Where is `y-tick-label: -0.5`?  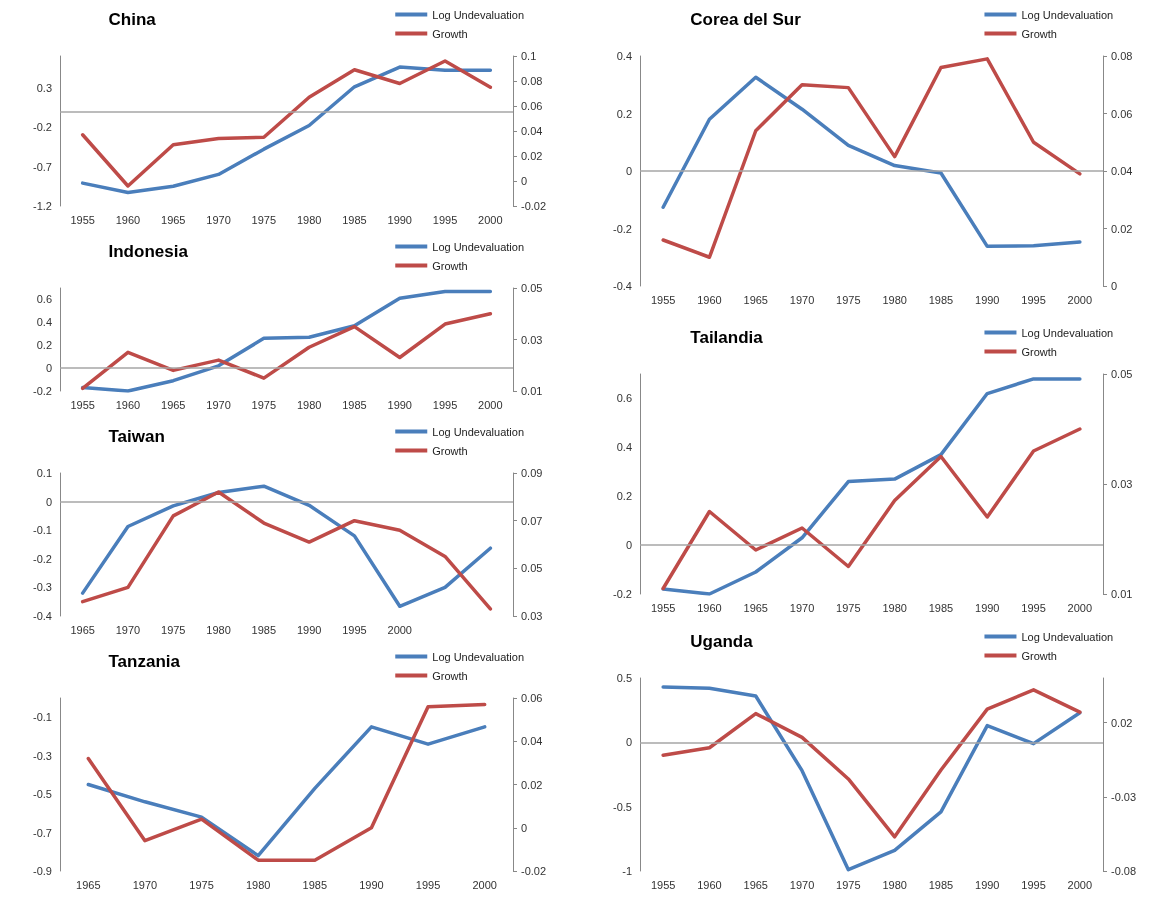 y-tick-label: -0.5 is located at coordinates (622, 806).